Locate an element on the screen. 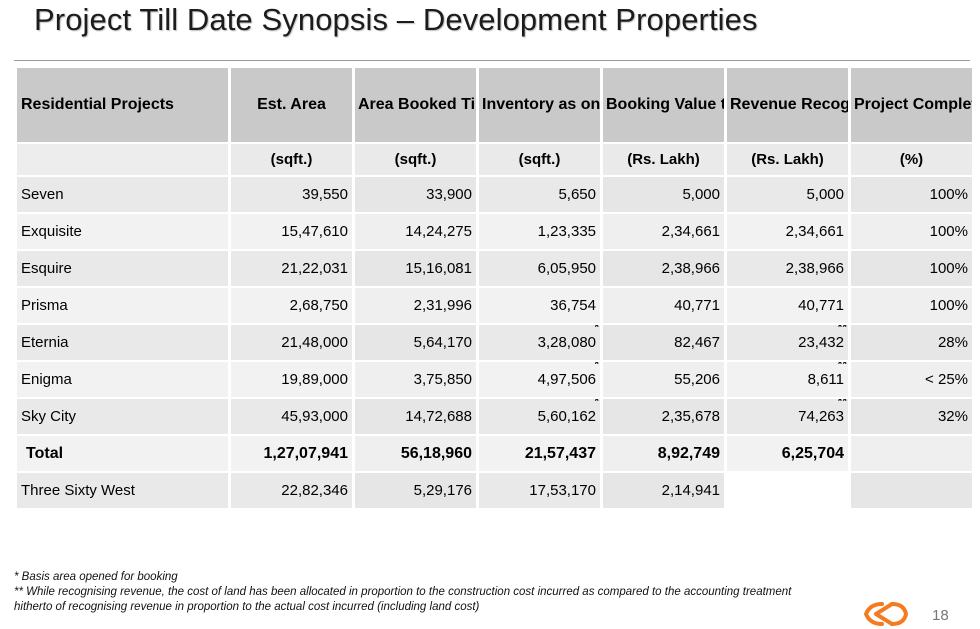 This screenshot has height=629, width=980. booking-value-cell: 55,206 is located at coordinates (663, 379).